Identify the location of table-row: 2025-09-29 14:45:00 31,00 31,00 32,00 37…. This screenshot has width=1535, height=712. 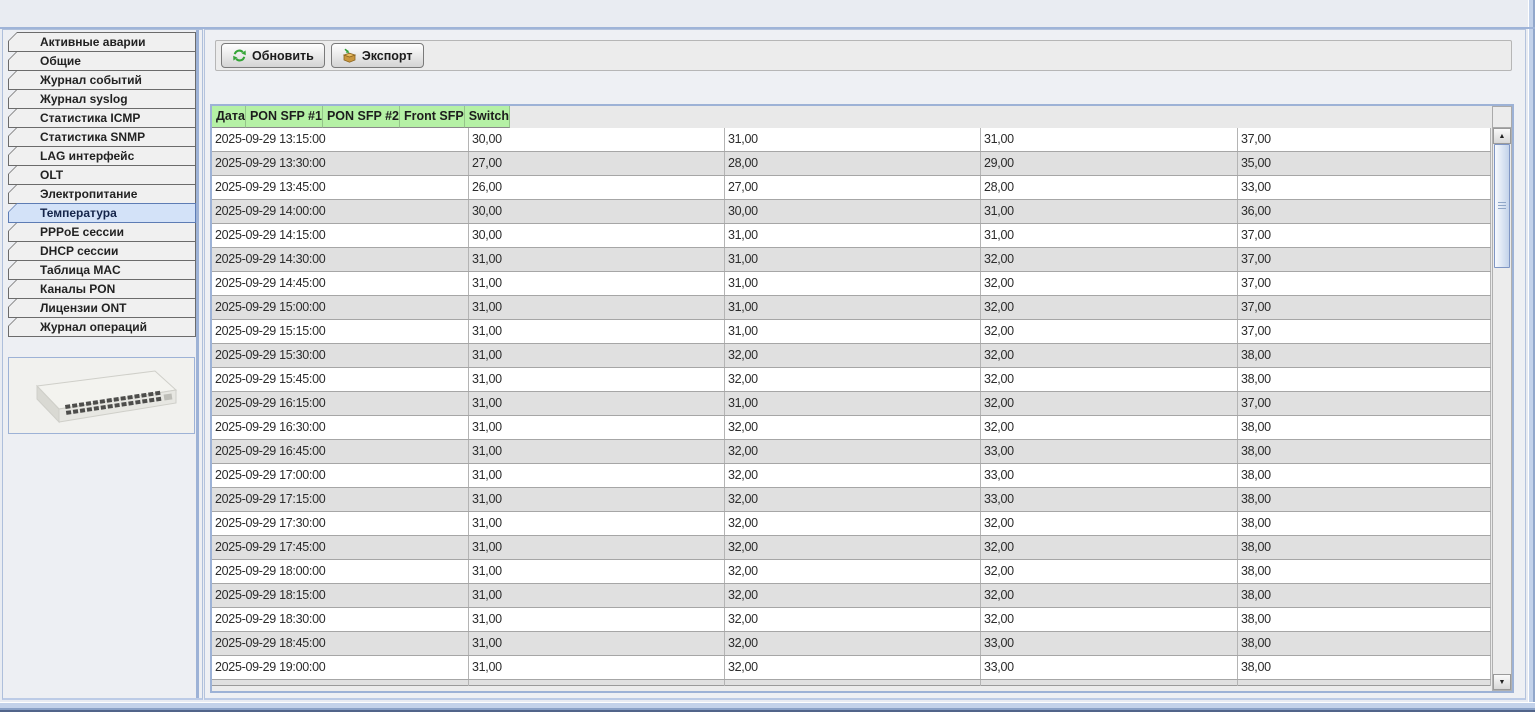
(852, 284).